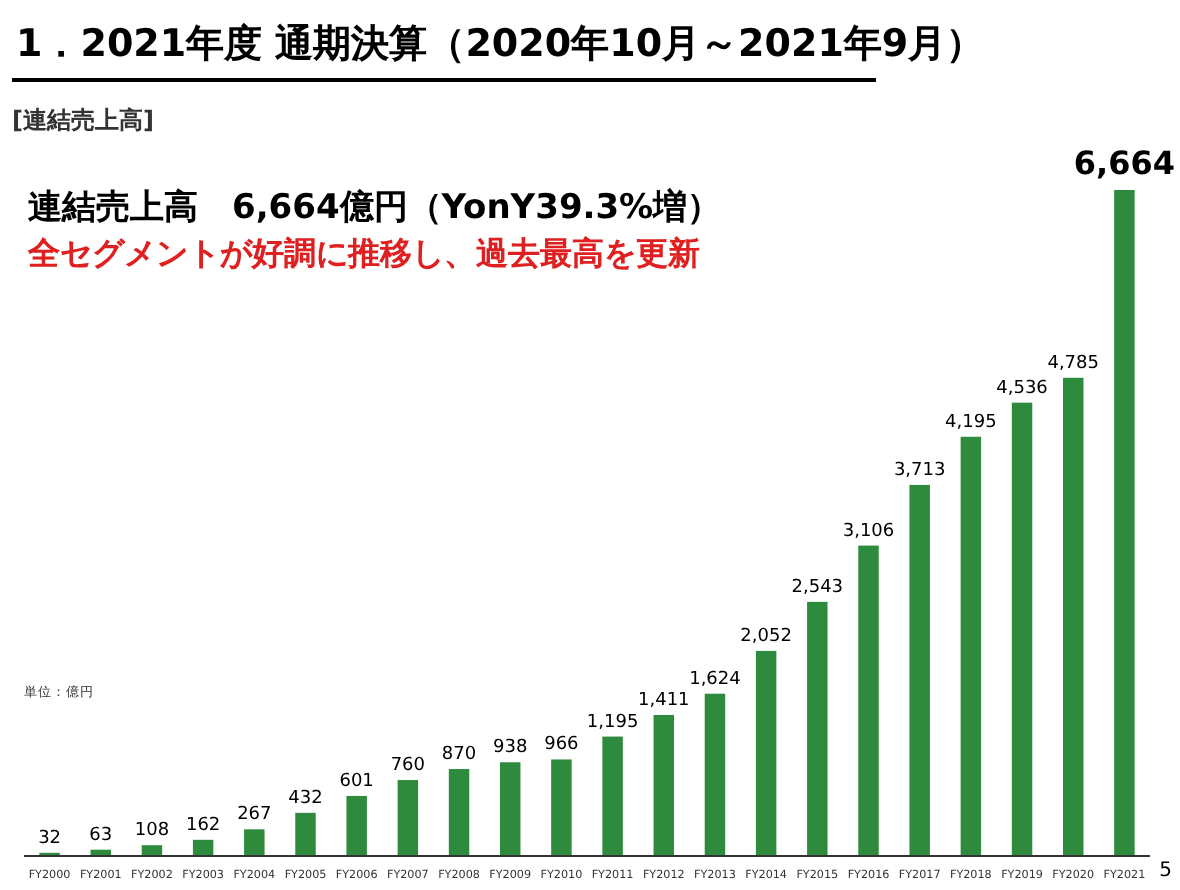 The image size is (1180, 890). What do you see at coordinates (664, 700) in the screenshot?
I see `data-label: 1,411` at bounding box center [664, 700].